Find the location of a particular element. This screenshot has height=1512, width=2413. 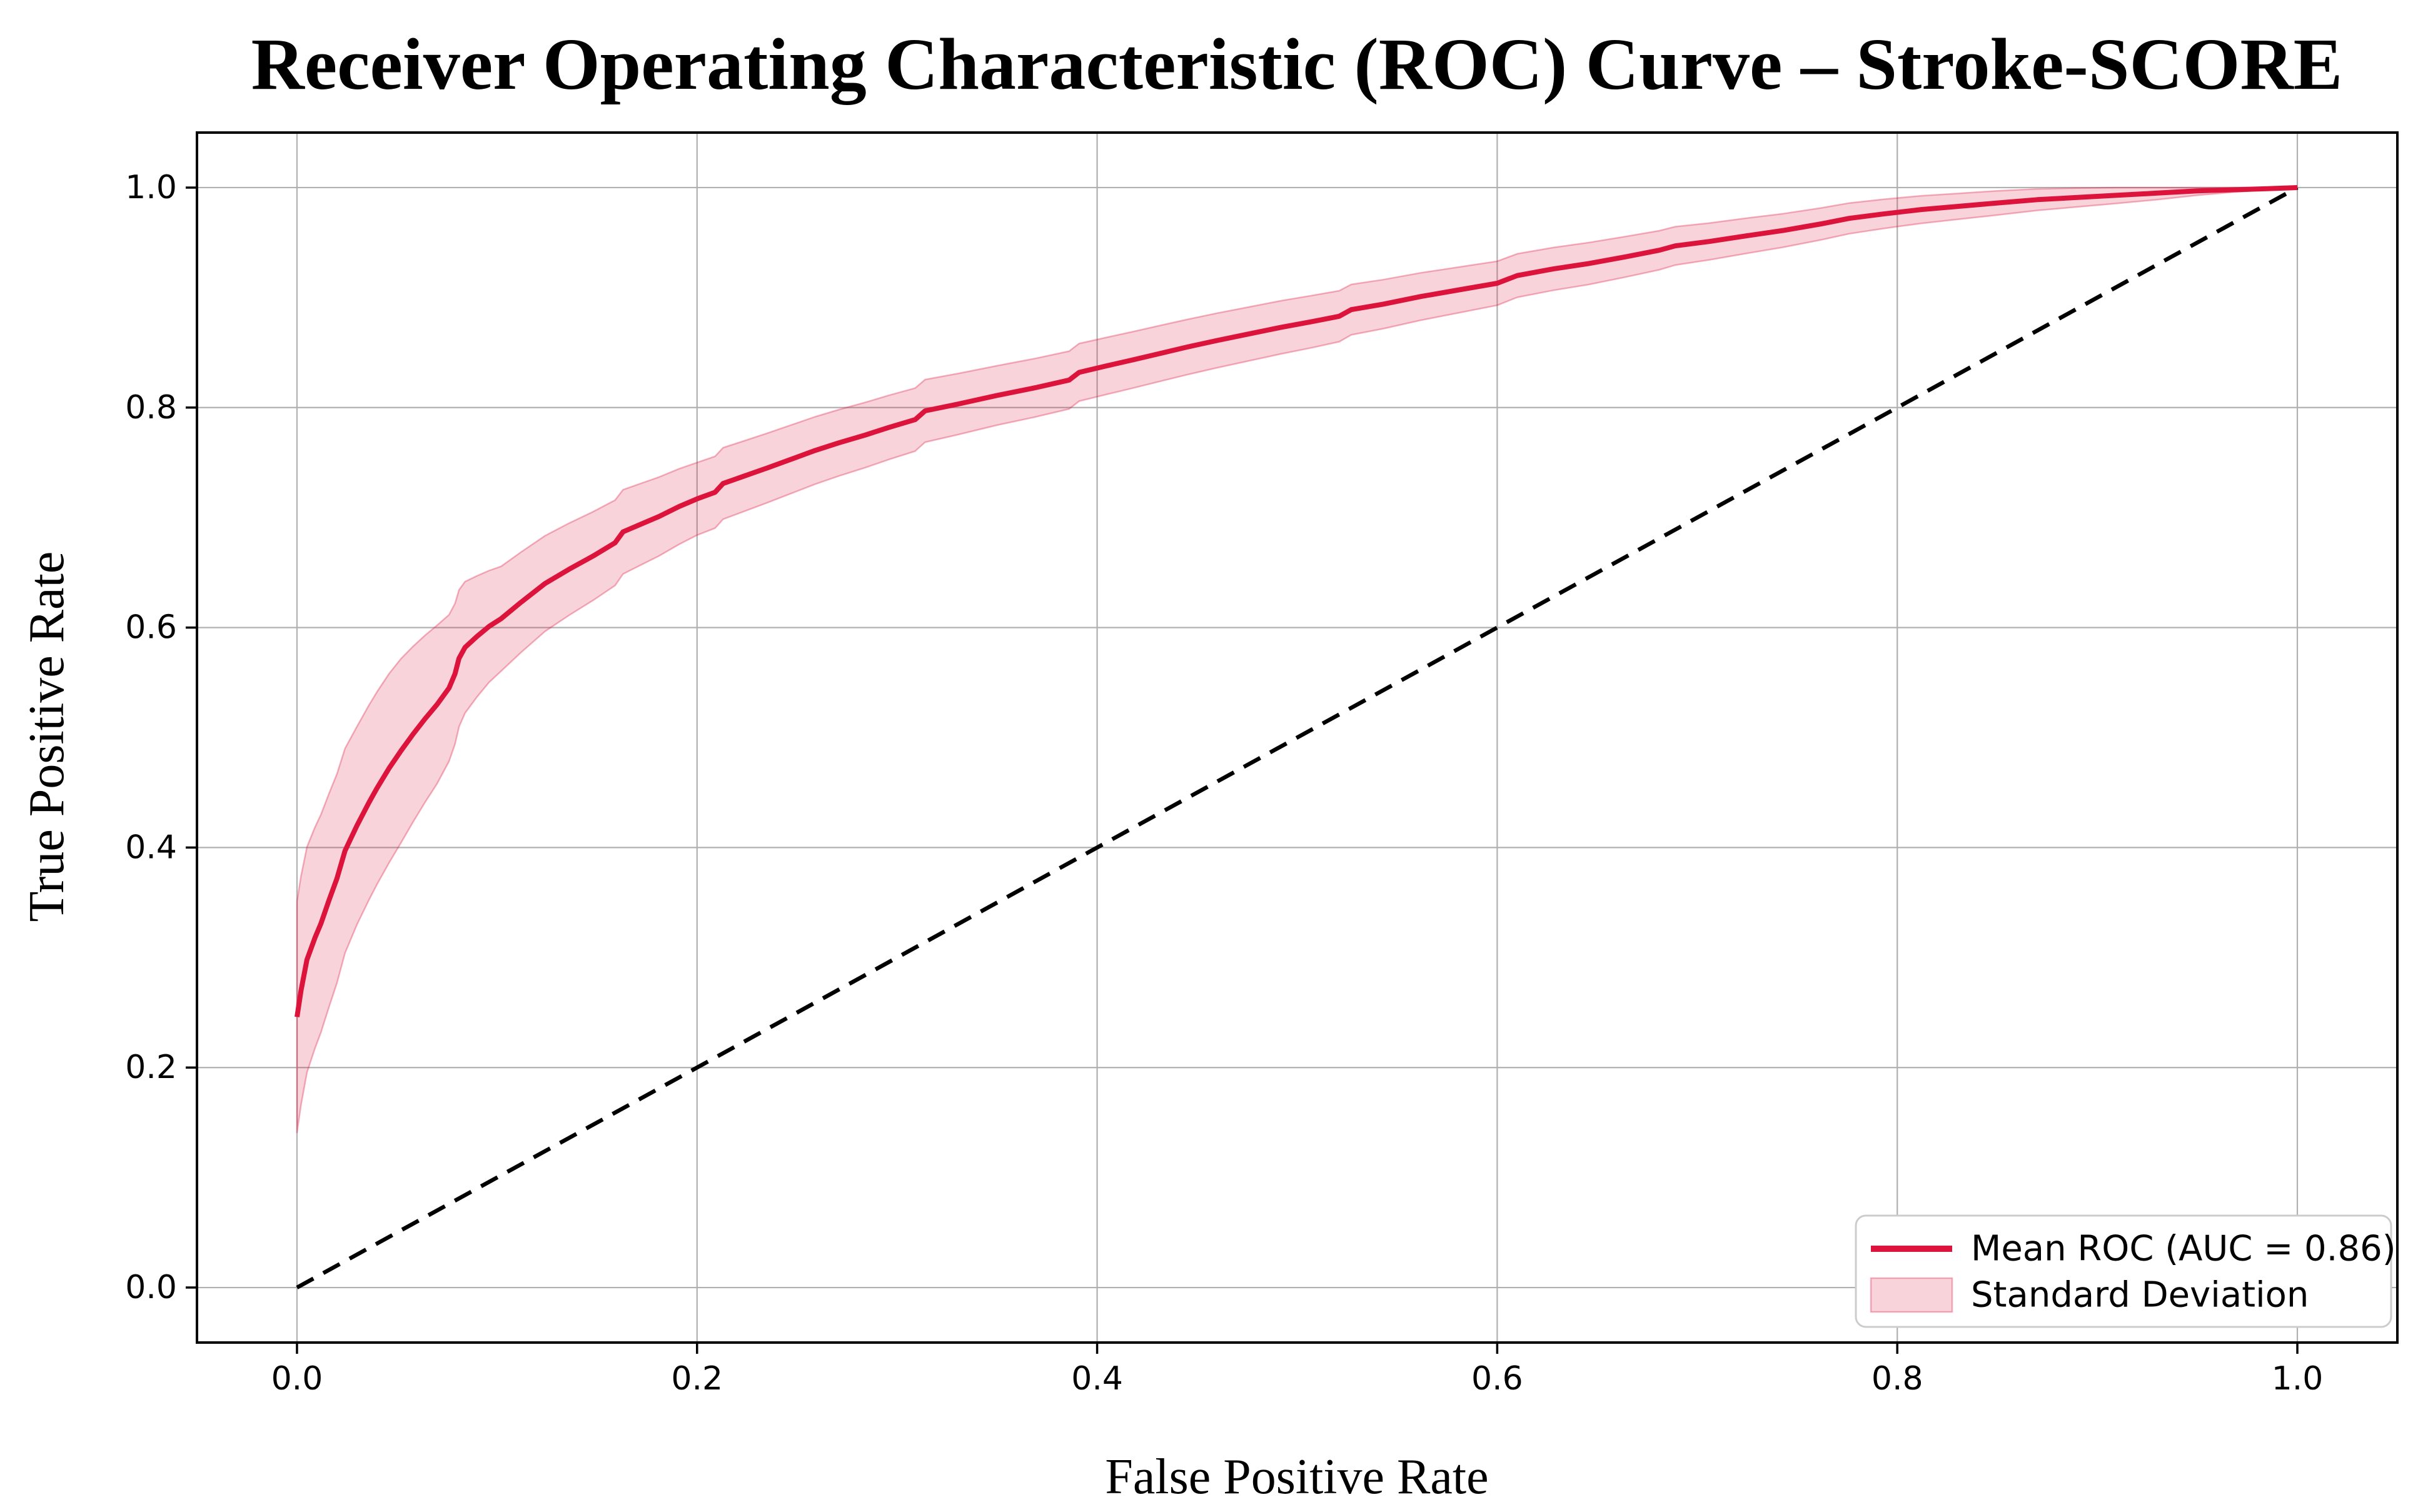

y-tick-label: 0.0 is located at coordinates (151, 1288).